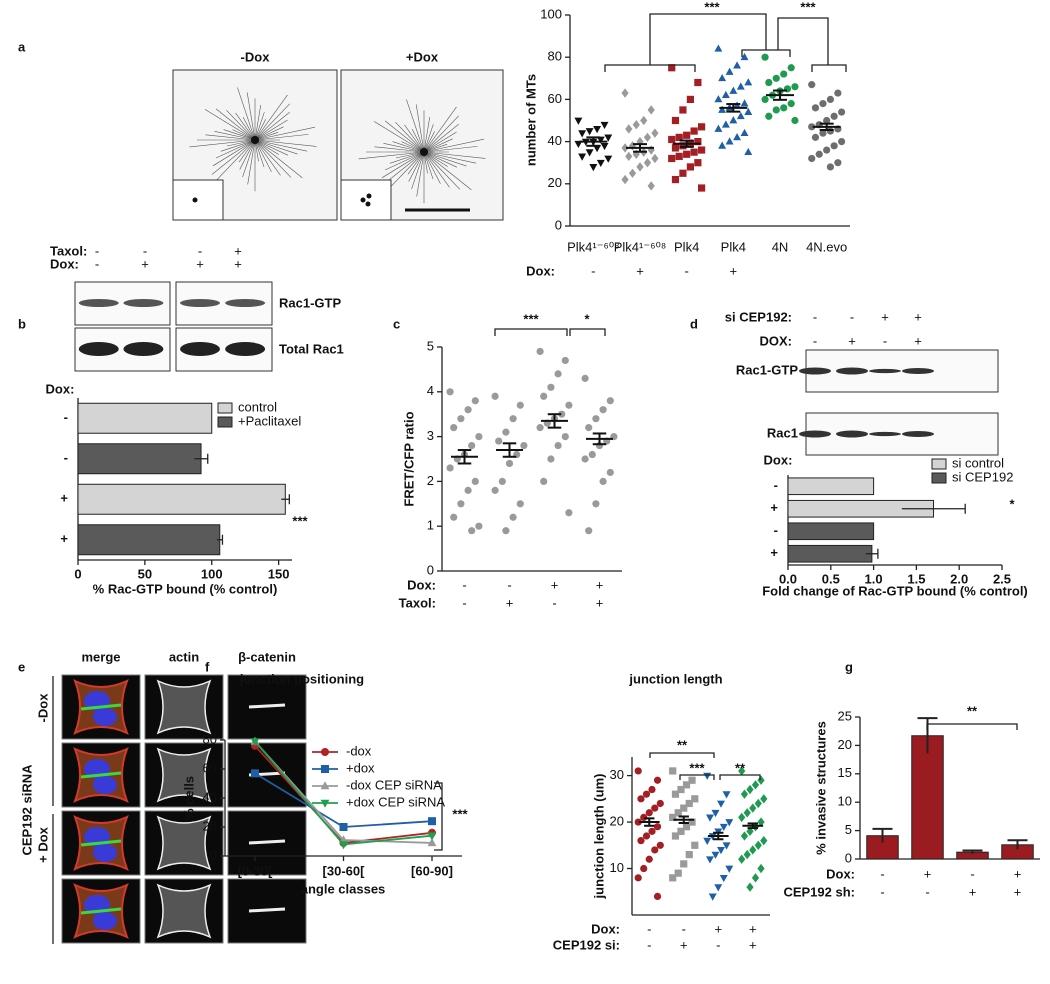 The width and height of the screenshot is (1050, 984). Describe the element at coordinates (675, 678) in the screenshot. I see `chart-title: junction length` at that location.